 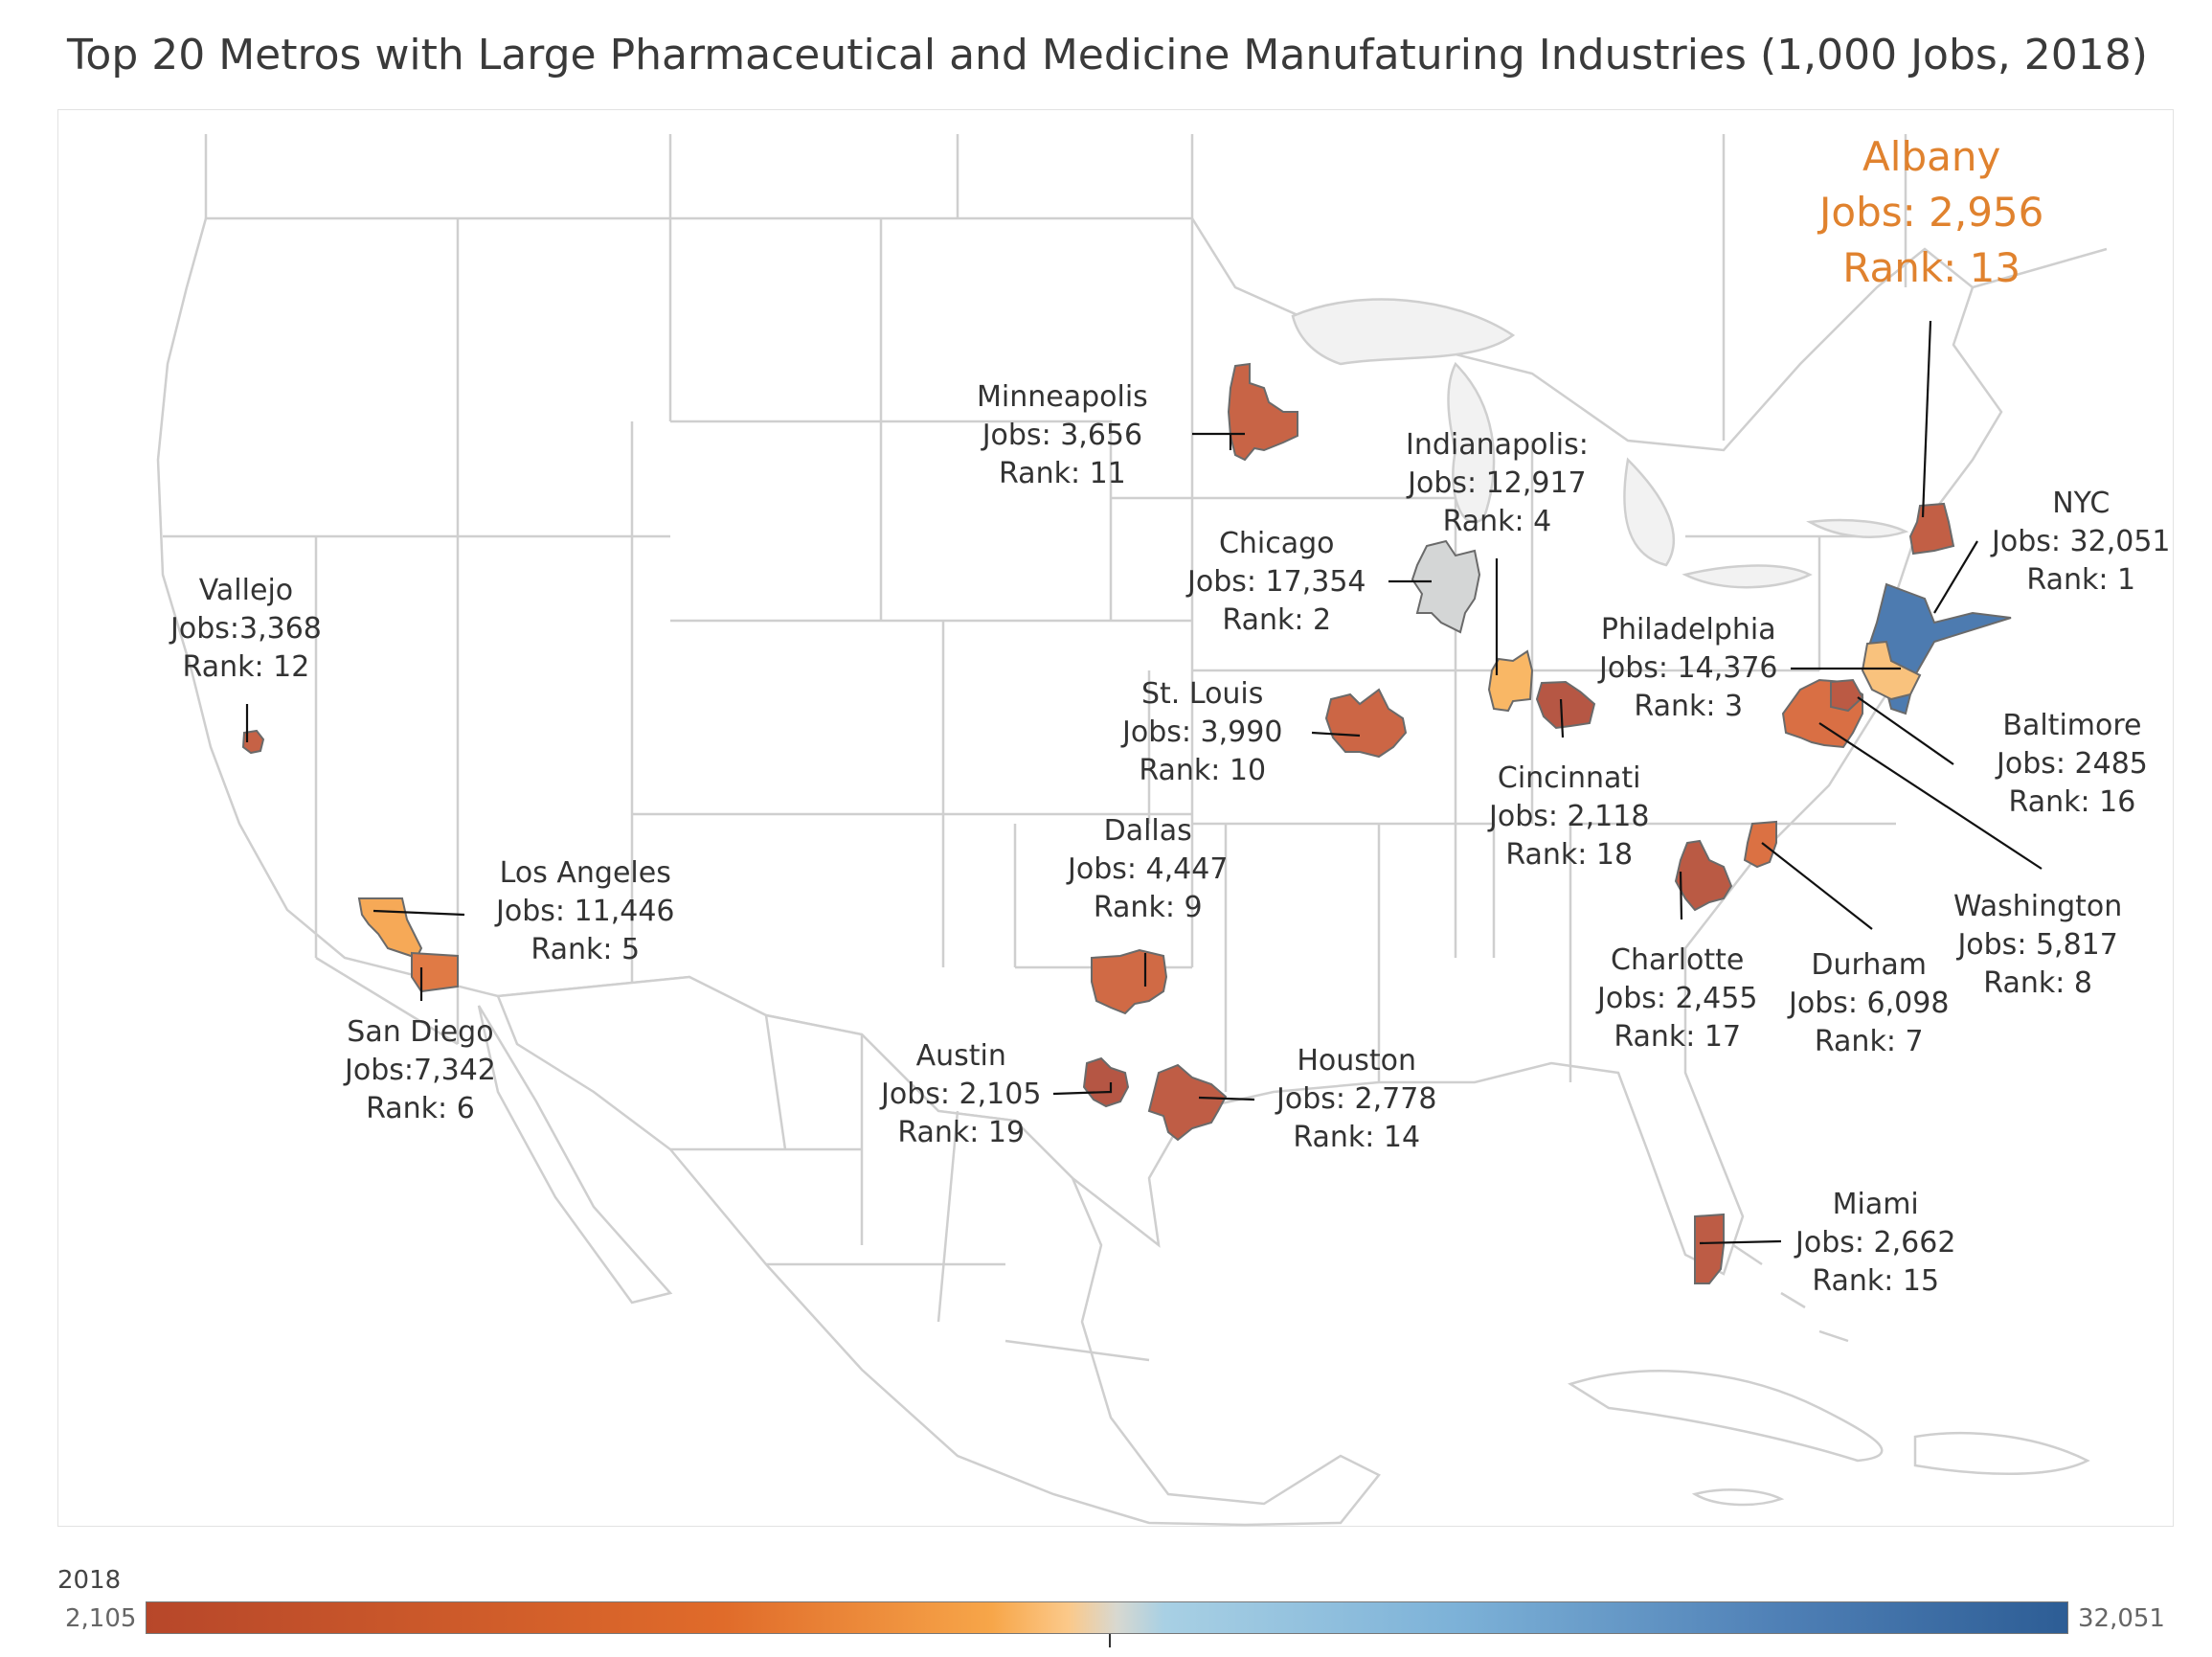 I want to click on jamaica, so click(x=1738, y=1497).